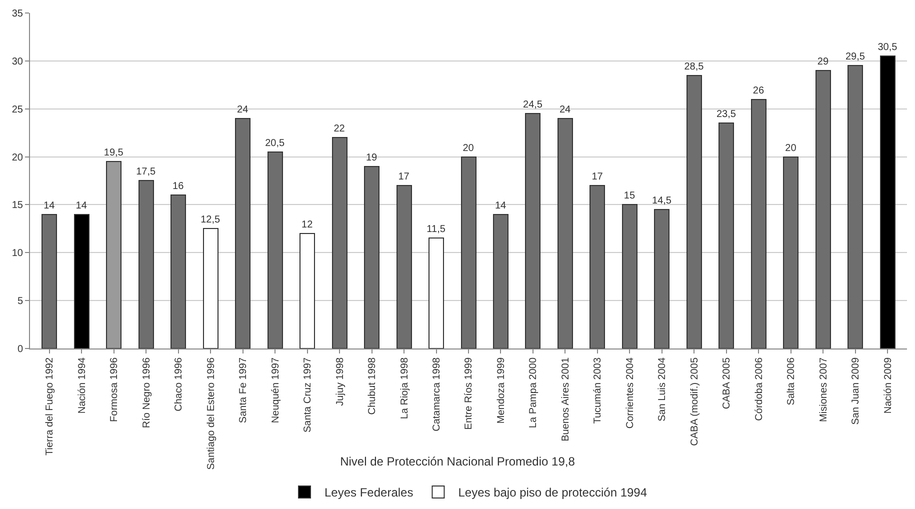 The width and height of the screenshot is (915, 509). I want to click on data-label: 12,5, so click(210, 220).